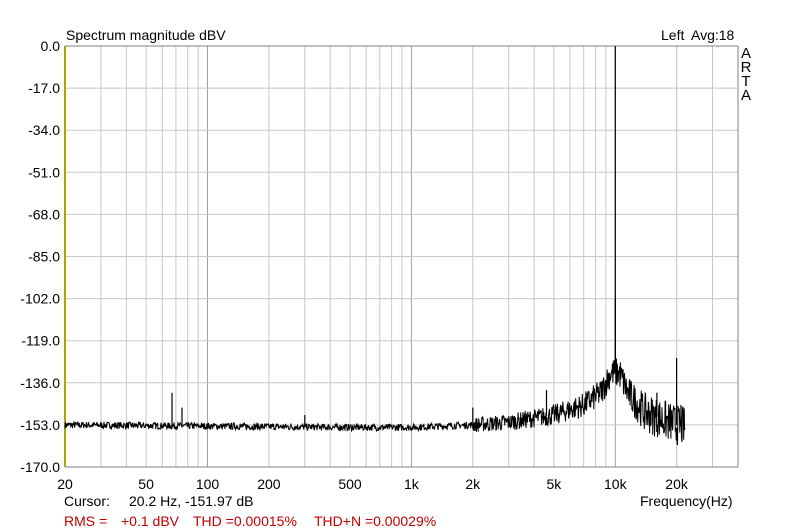  Describe the element at coordinates (146, 35) in the screenshot. I see `chart-title: Spectrum magnitude dBV` at that location.